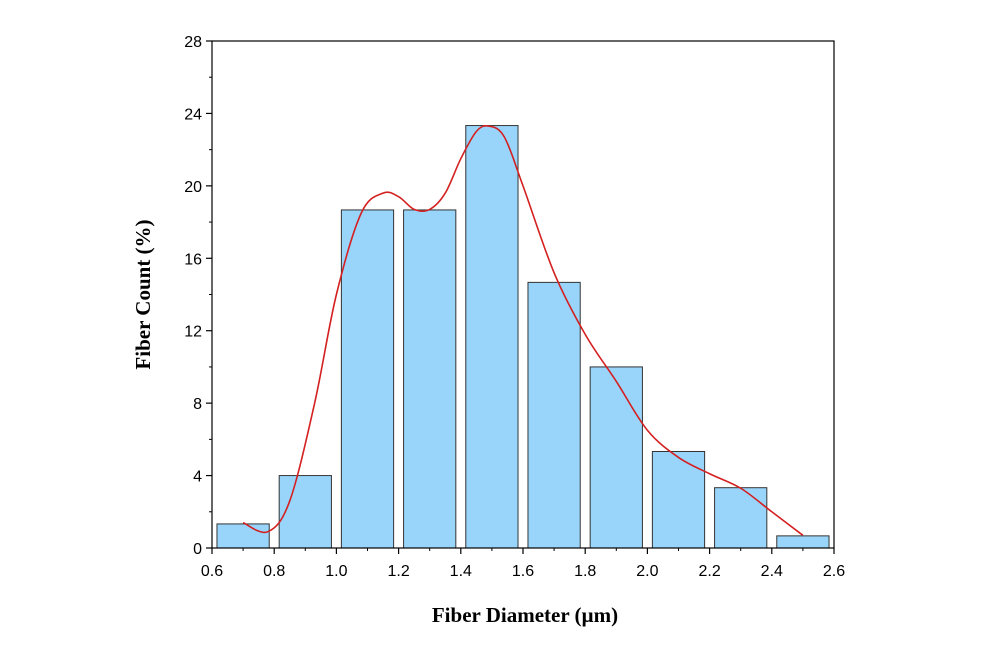  What do you see at coordinates (143, 294) in the screenshot?
I see `y-axis-title: Fiber Count (%)` at bounding box center [143, 294].